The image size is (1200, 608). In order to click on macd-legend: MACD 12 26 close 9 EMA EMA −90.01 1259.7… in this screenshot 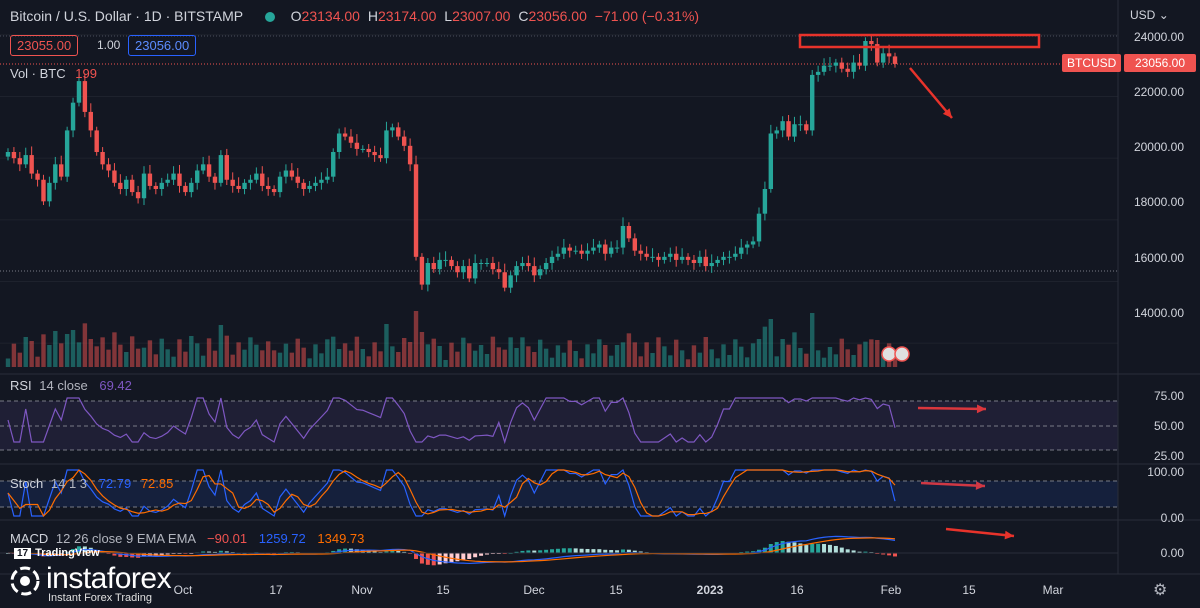, I will do `click(187, 538)`.